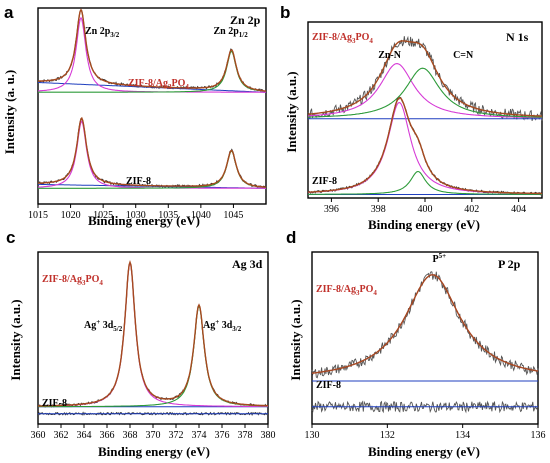 The height and width of the screenshot is (463, 550). Describe the element at coordinates (425, 209) in the screenshot. I see `x-tick-label-b-2: 400` at that location.